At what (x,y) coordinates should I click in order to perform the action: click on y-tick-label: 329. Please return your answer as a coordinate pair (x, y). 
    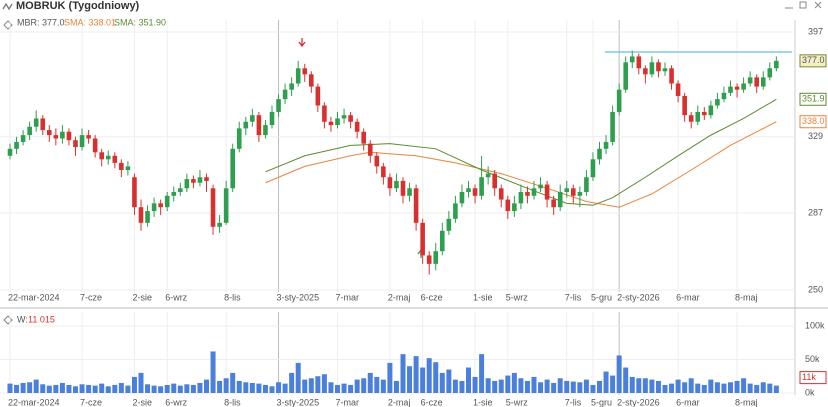
    Looking at the image, I should click on (815, 136).